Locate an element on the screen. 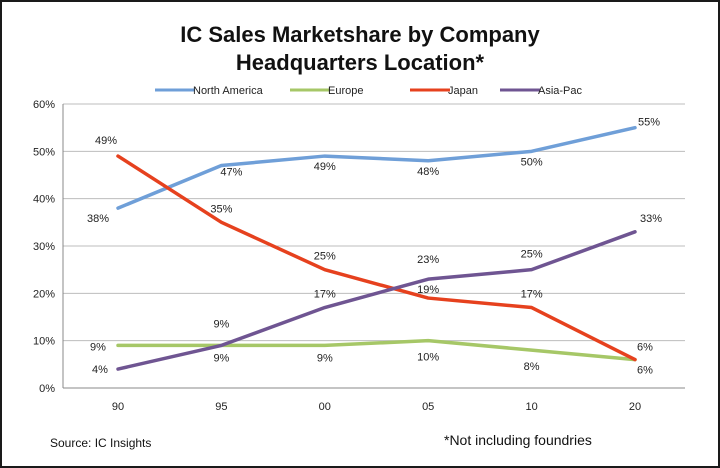  legend-label: Asia-Pac is located at coordinates (560, 91).